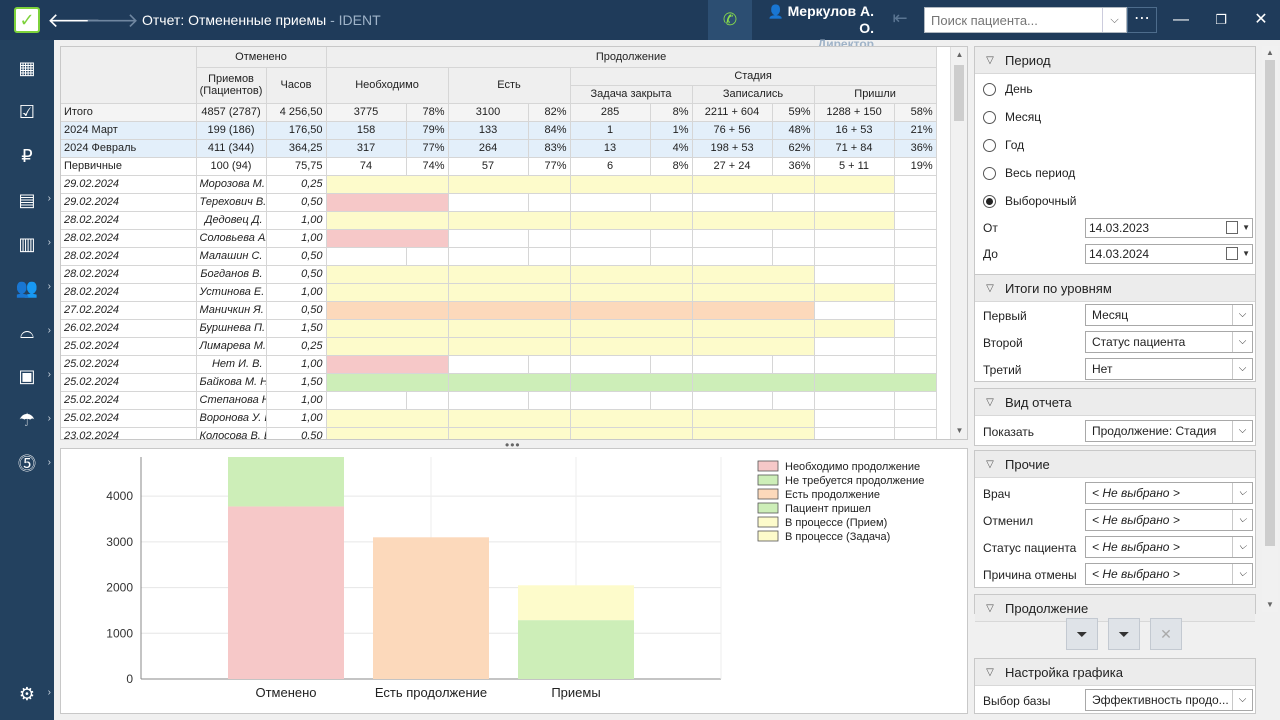 Image resolution: width=1280 pixels, height=720 pixels. I want to click on header-booked: Записались, so click(753, 94).